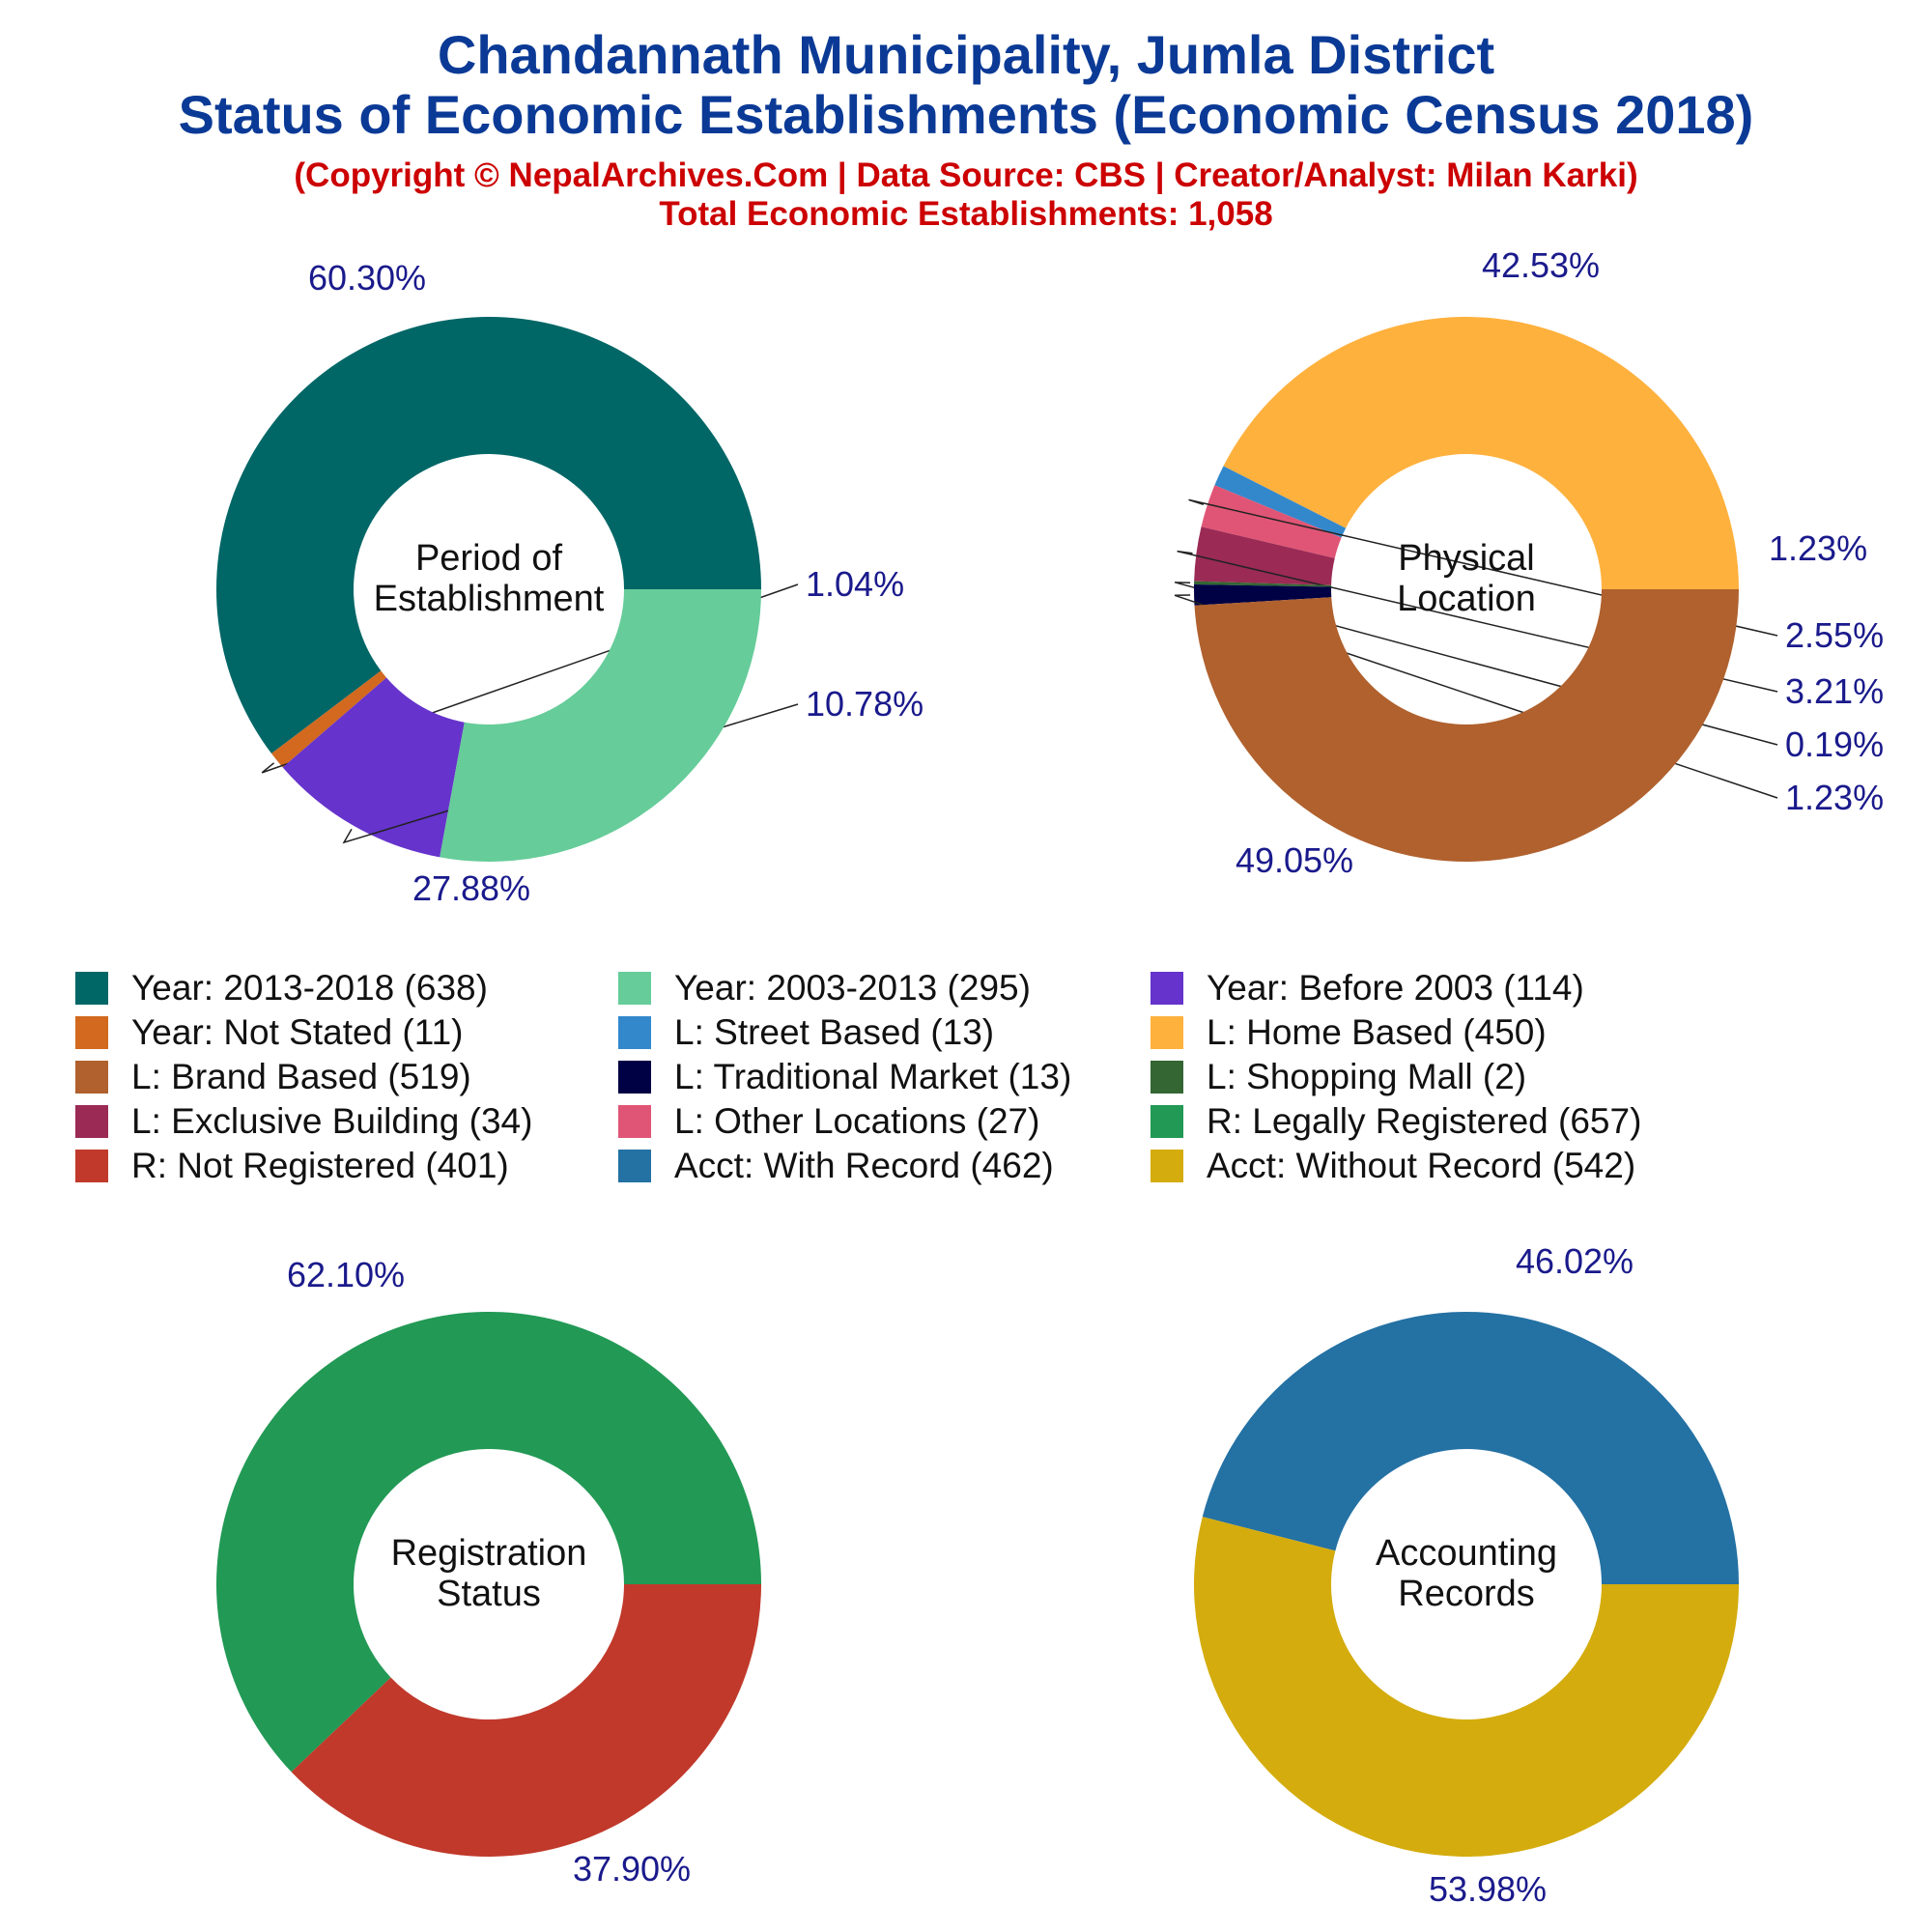 This screenshot has width=1932, height=1932. I want to click on legend-label: R: Legally Registered (657), so click(1424, 1121).